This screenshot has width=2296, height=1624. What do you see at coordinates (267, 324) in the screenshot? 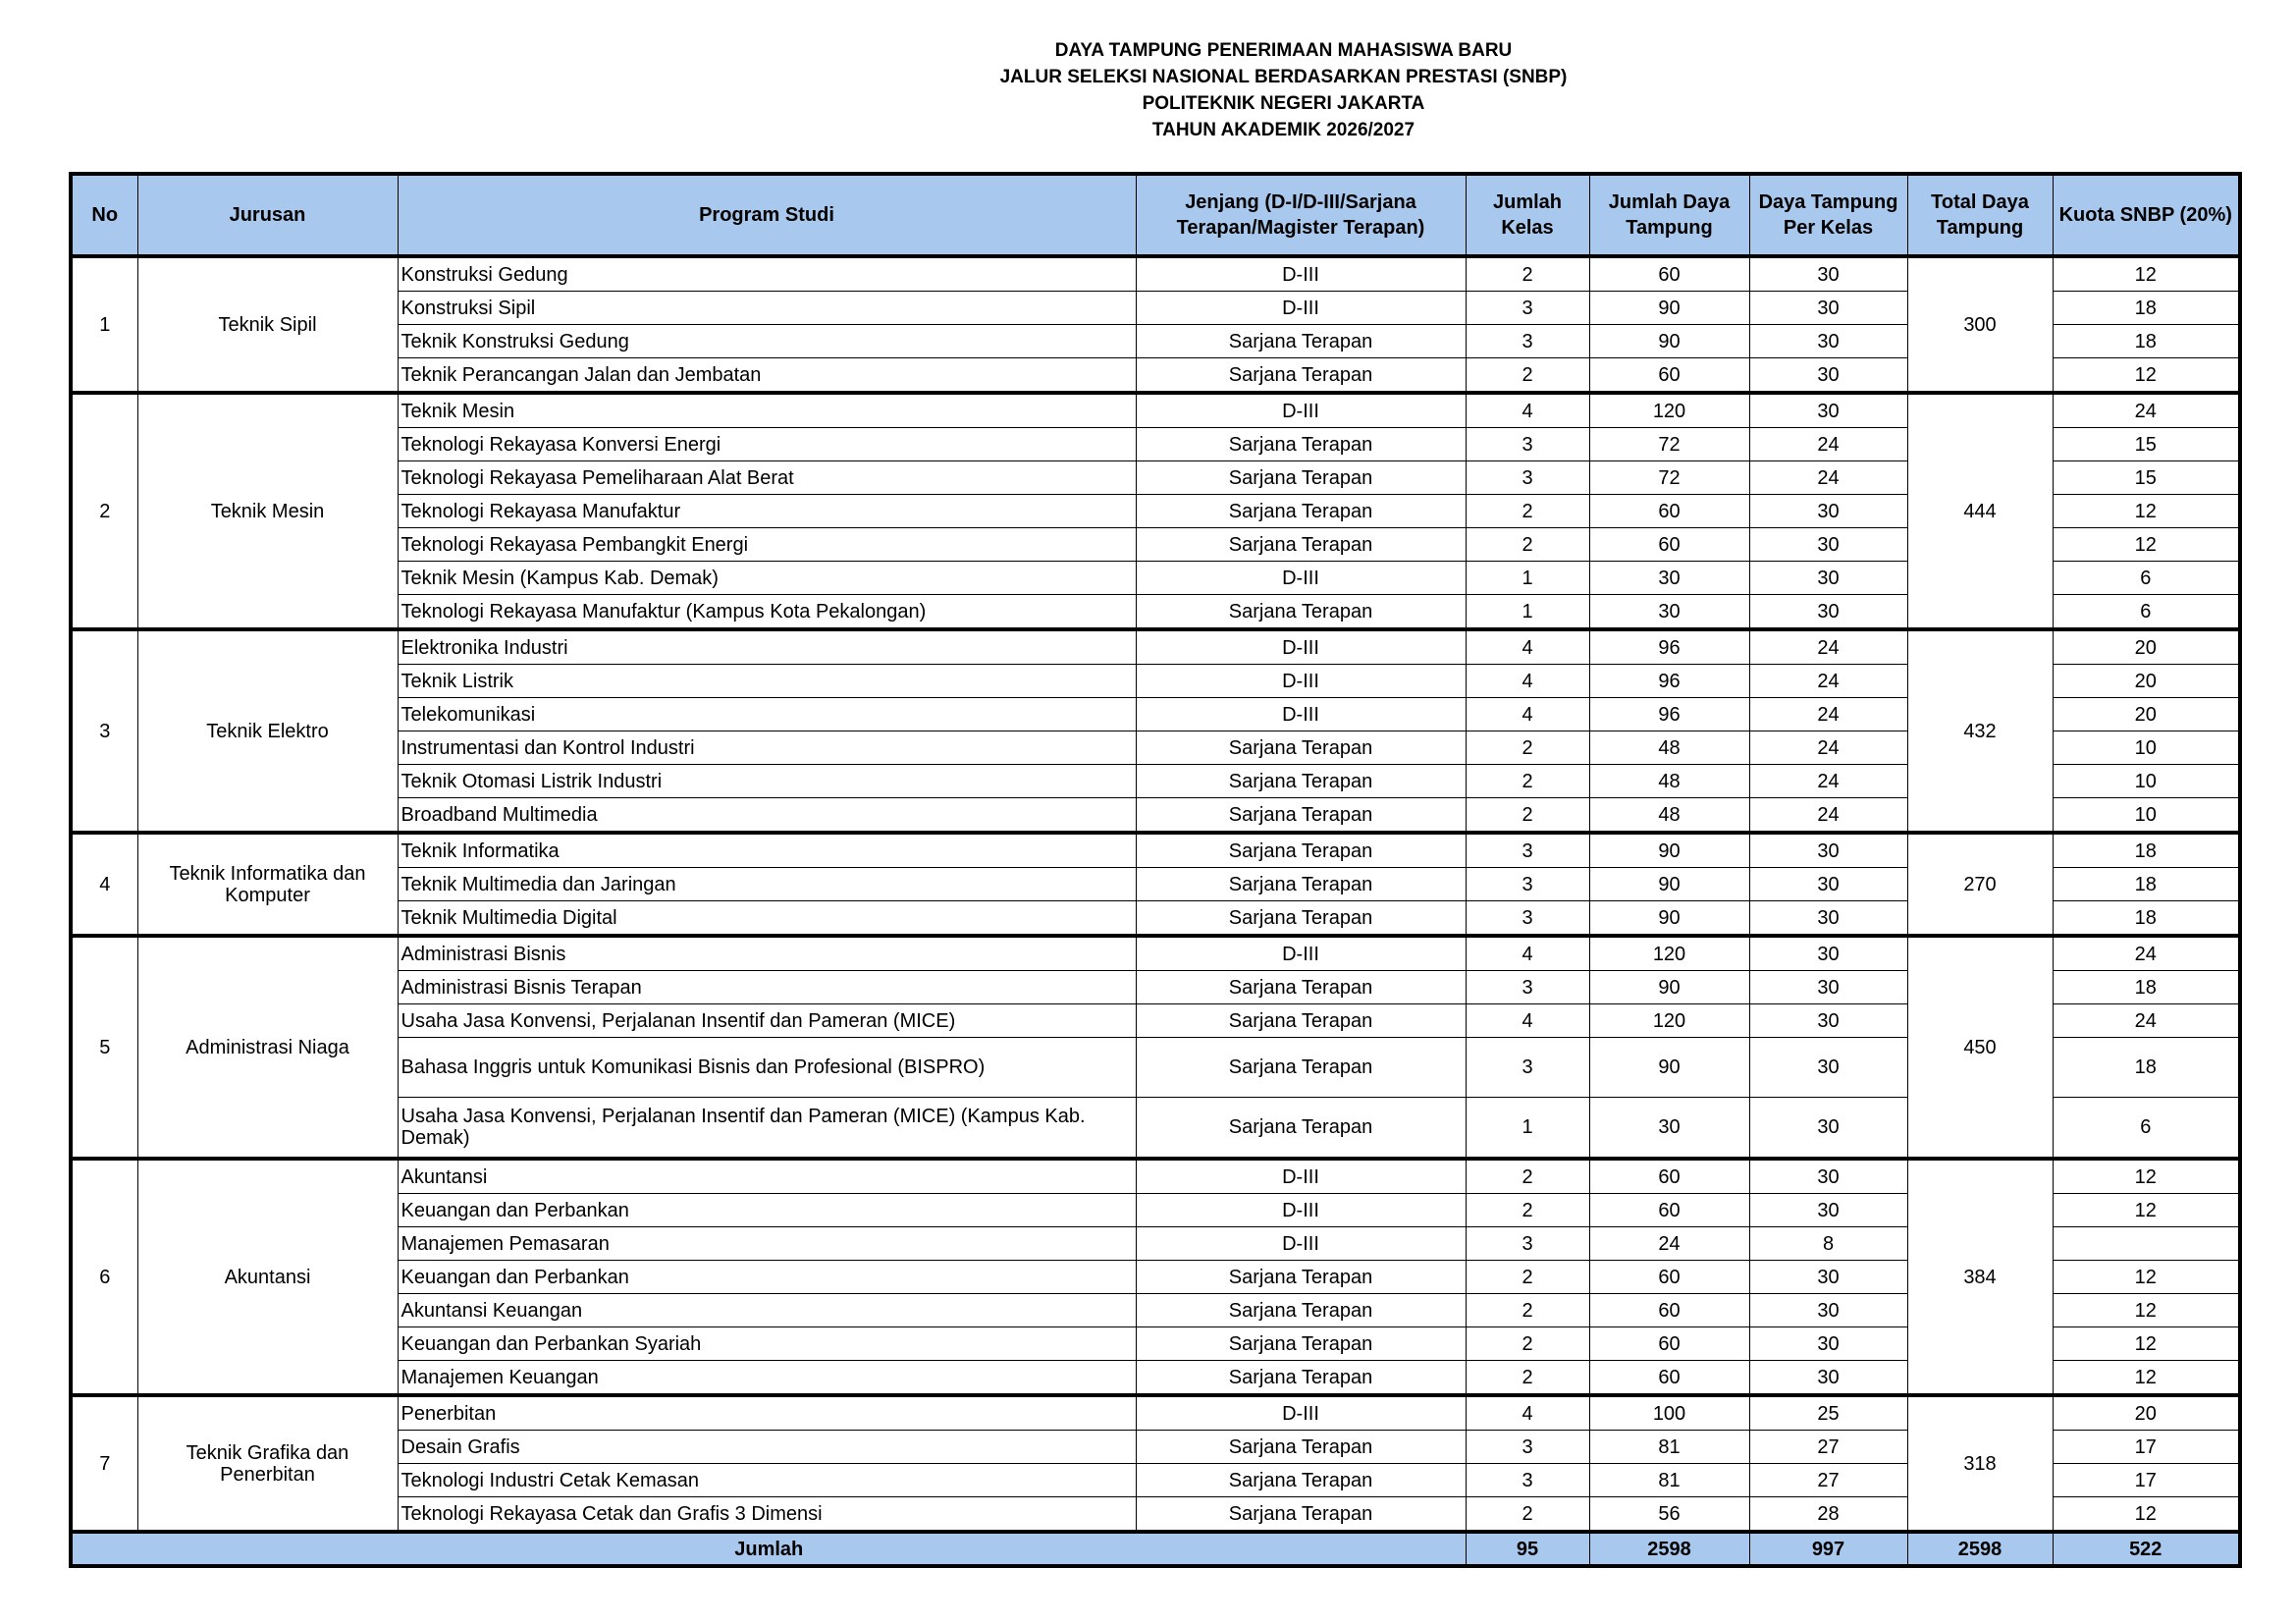
I see `row-jurusan: Teknik Sipil` at bounding box center [267, 324].